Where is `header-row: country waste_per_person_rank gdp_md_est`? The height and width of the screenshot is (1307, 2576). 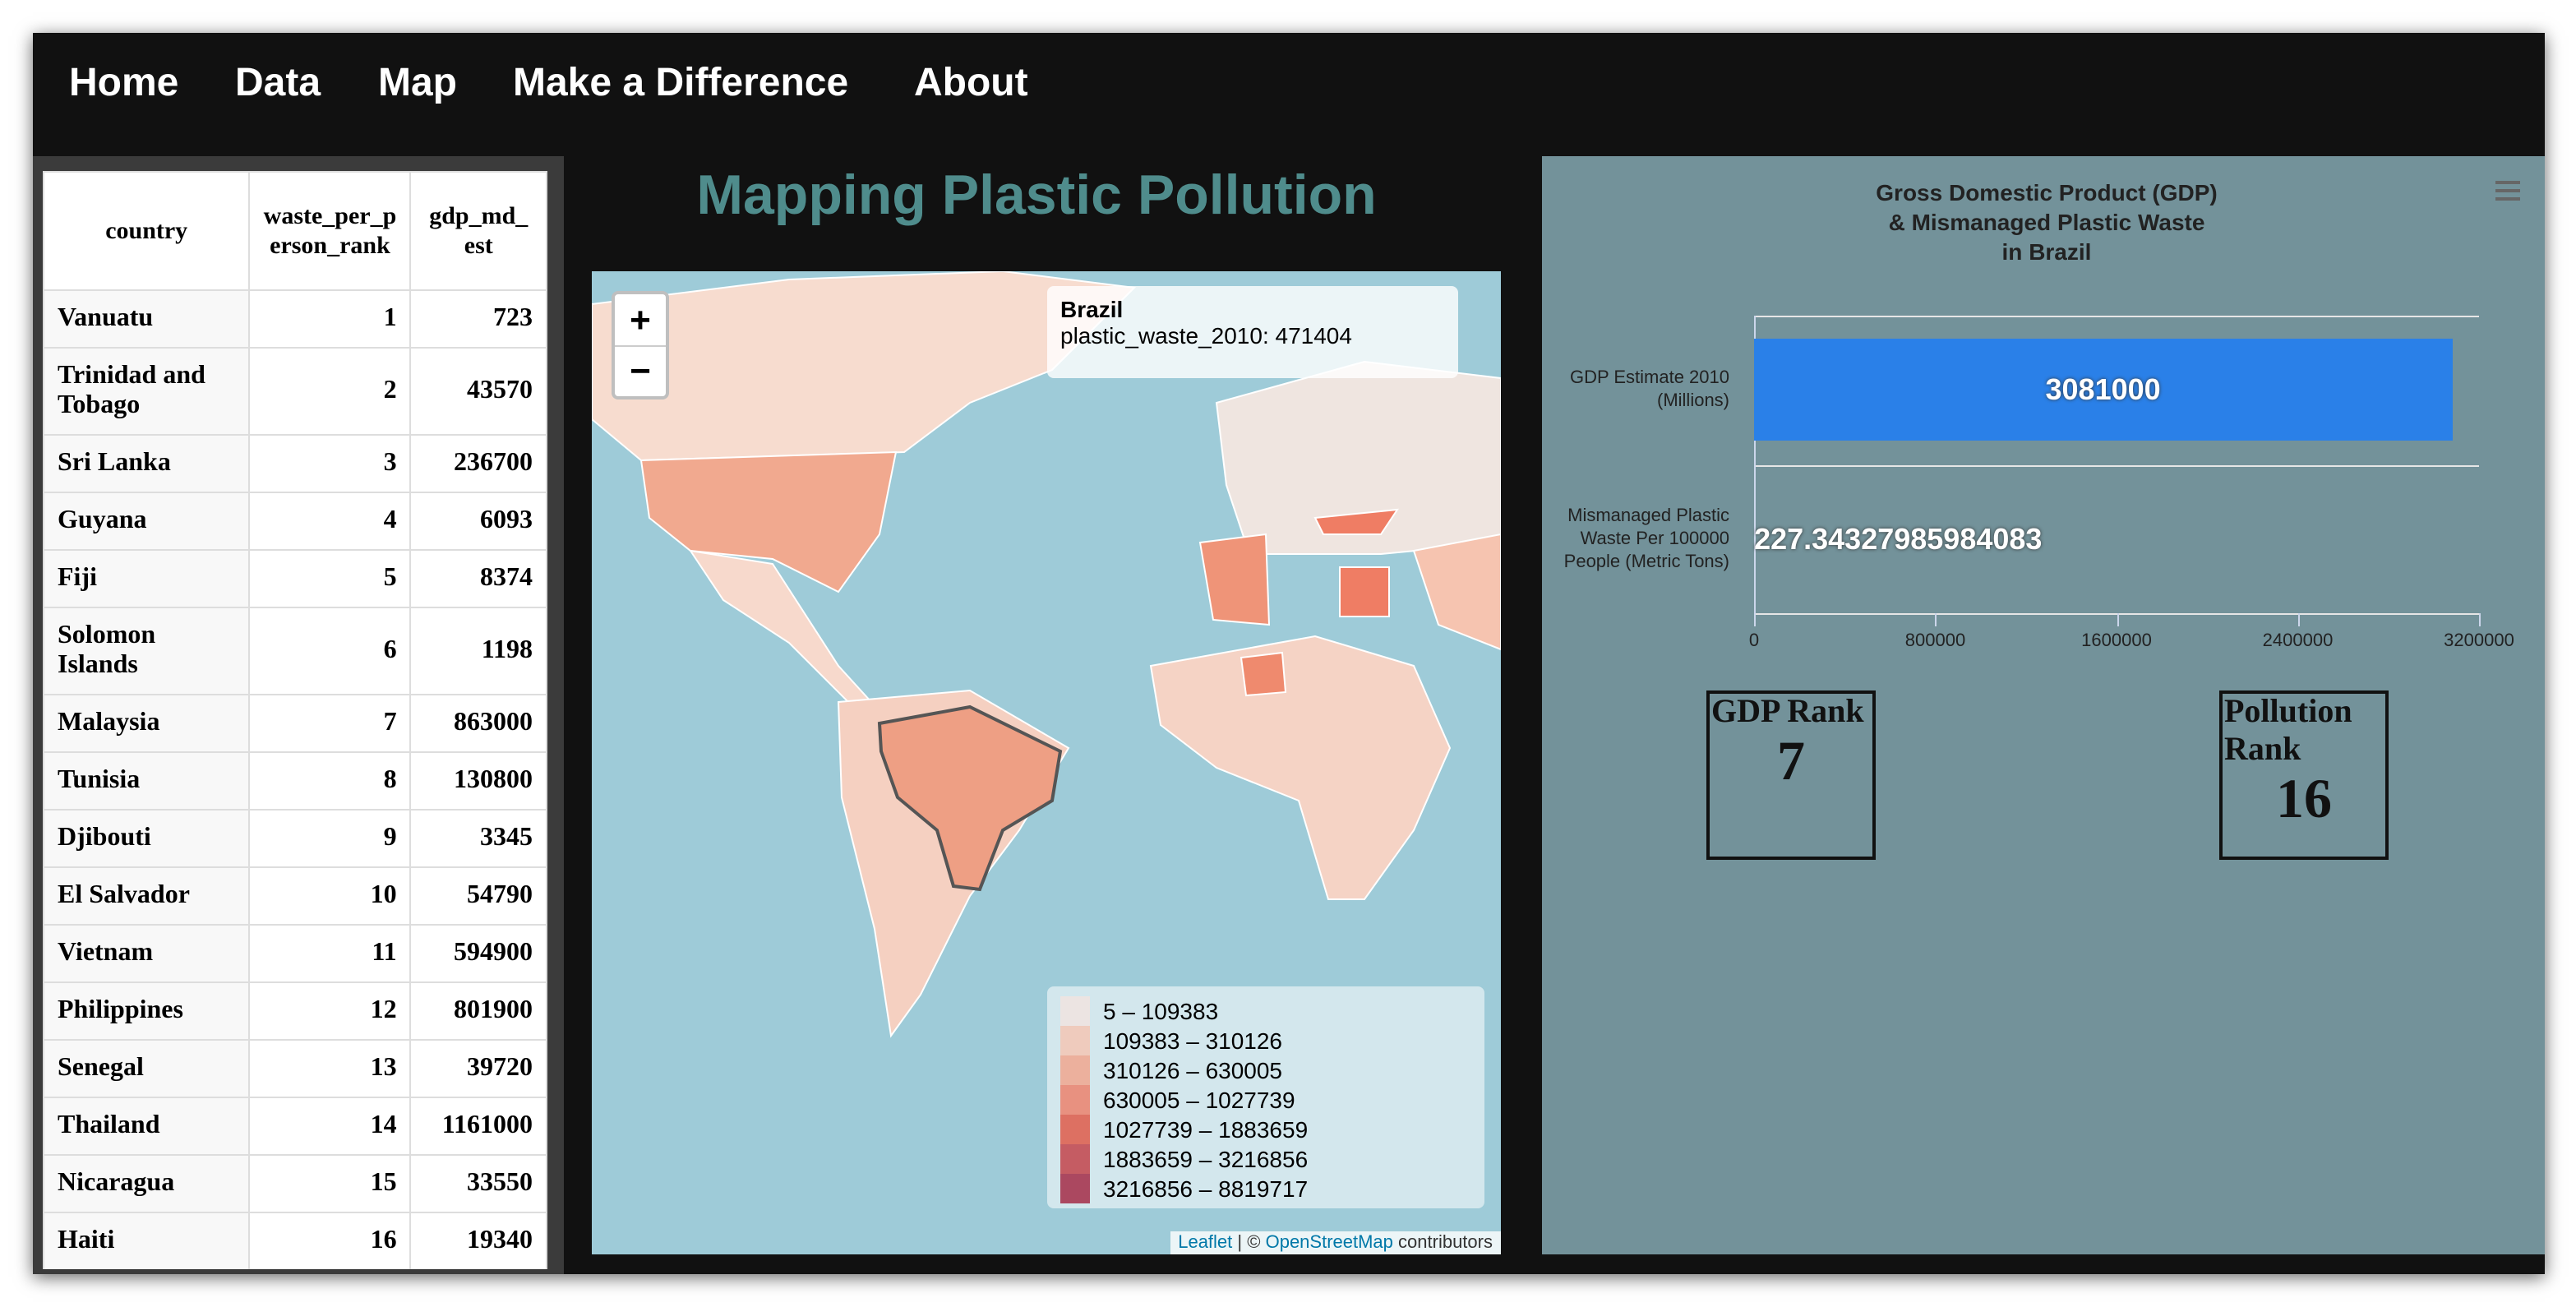 header-row: country waste_per_person_rank gdp_md_est is located at coordinates (295, 231).